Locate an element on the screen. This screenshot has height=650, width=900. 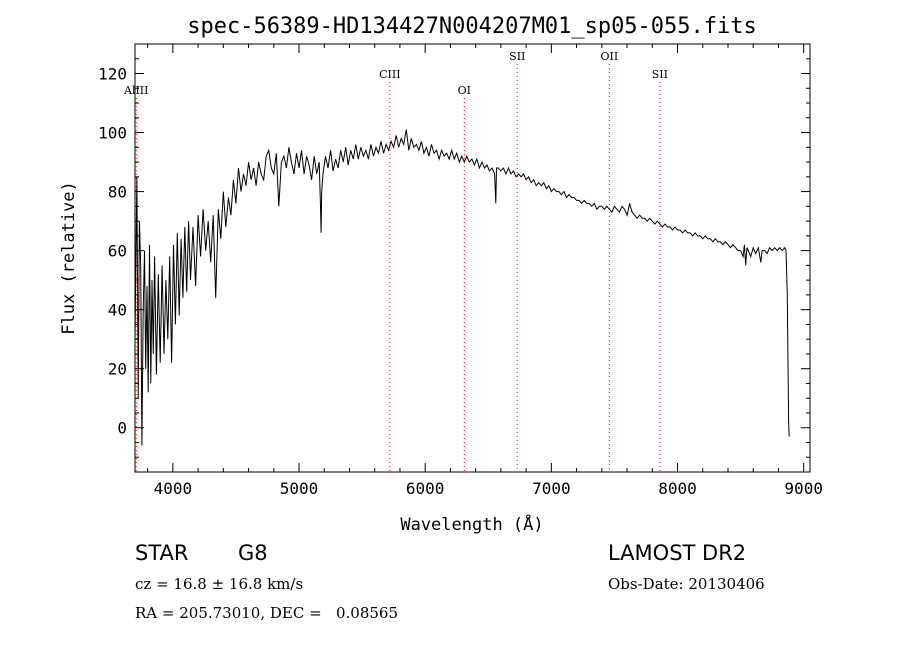
y-tick-label: 20 is located at coordinates (117, 369).